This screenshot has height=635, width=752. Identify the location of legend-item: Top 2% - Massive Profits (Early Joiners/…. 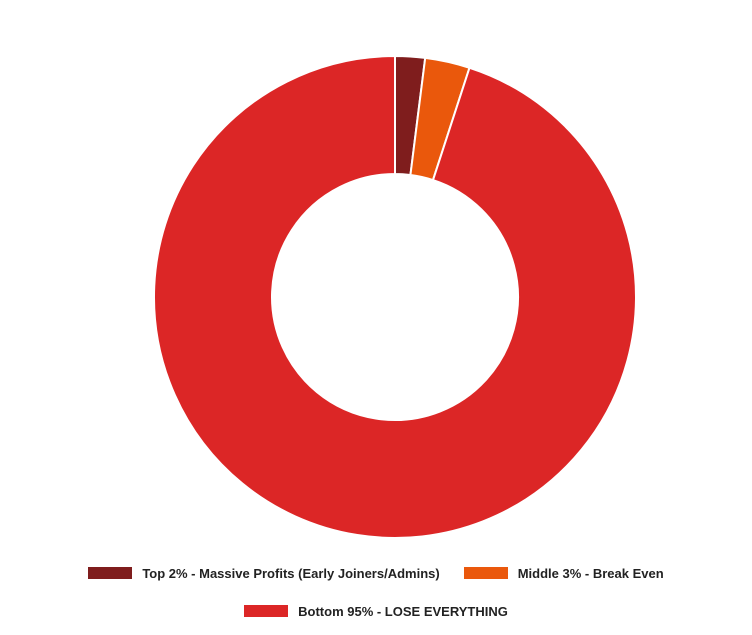
(264, 573).